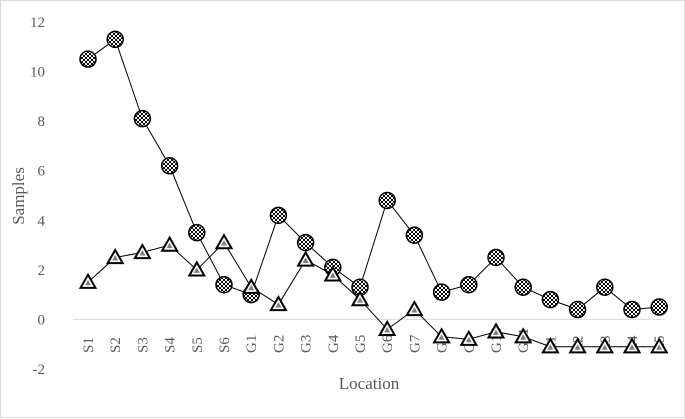 The width and height of the screenshot is (685, 419). I want to click on x-tick-label: S4, so click(171, 345).